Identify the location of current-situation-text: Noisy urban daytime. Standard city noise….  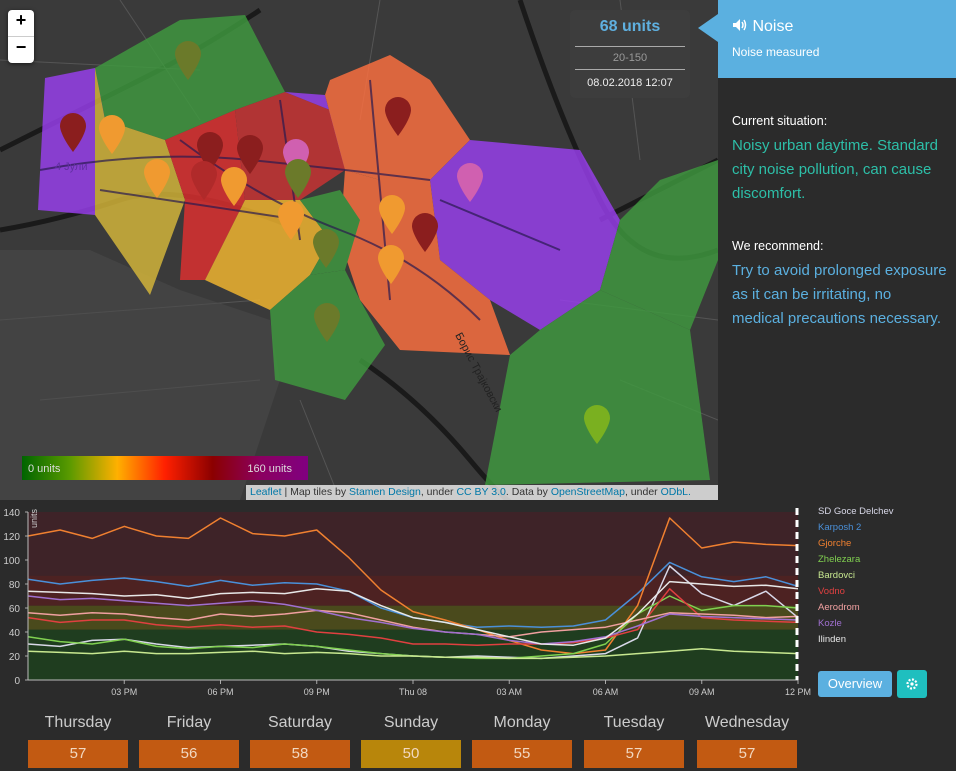
(835, 169).